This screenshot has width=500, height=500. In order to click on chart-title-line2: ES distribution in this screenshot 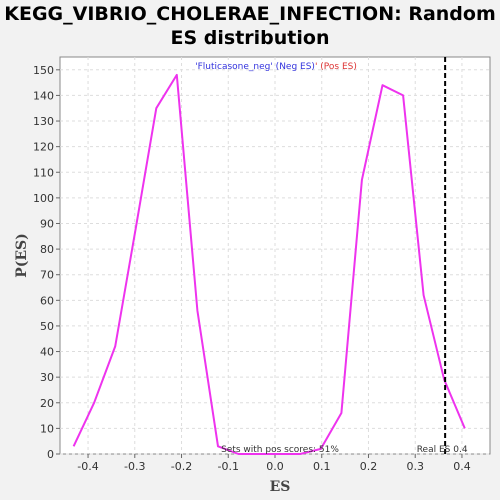, I will do `click(250, 38)`.